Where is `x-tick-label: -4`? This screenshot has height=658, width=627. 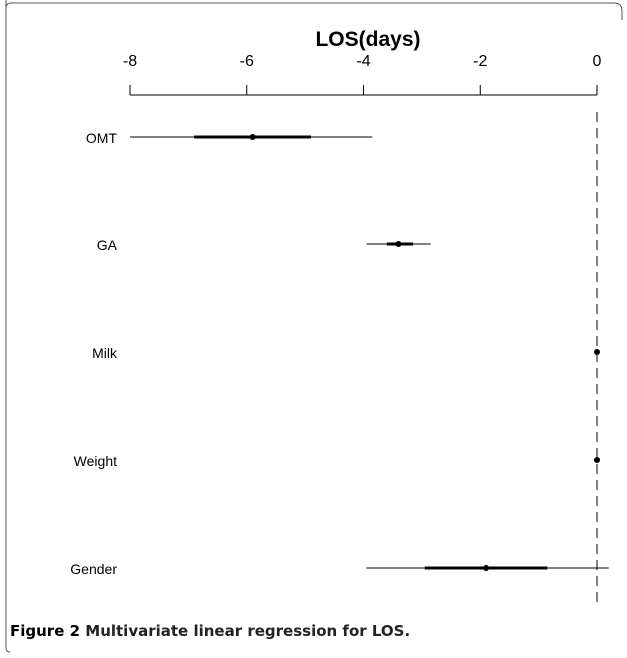 x-tick-label: -4 is located at coordinates (363, 61).